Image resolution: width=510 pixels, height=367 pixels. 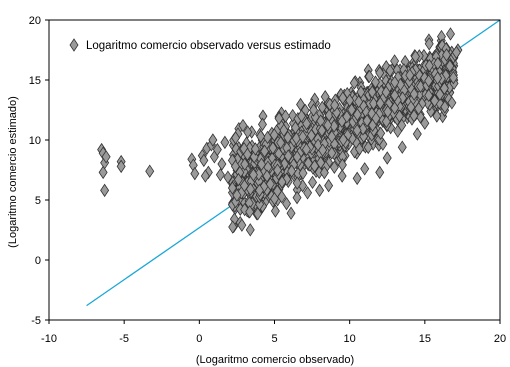 What do you see at coordinates (350, 339) in the screenshot?
I see `x-tick-label: 10` at bounding box center [350, 339].